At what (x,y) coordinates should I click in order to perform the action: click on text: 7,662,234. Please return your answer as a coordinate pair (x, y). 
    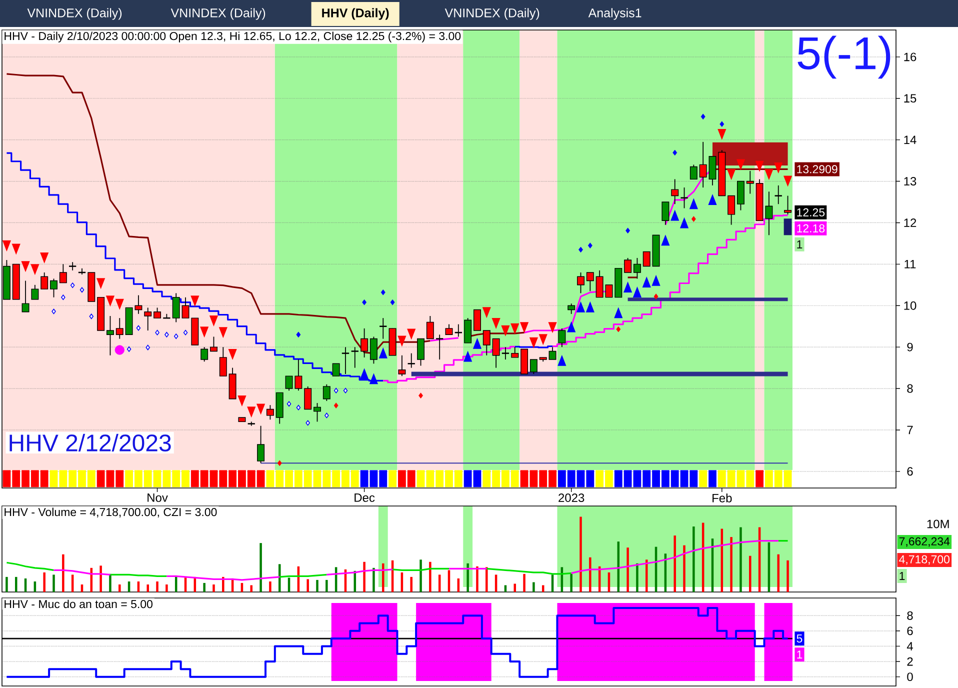
    Looking at the image, I should click on (924, 542).